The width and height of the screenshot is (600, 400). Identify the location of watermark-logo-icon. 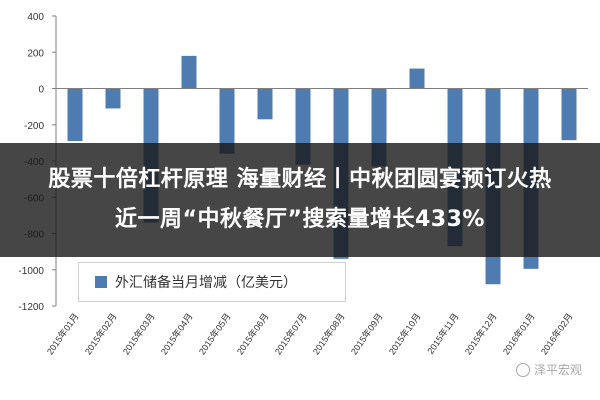
(522, 369).